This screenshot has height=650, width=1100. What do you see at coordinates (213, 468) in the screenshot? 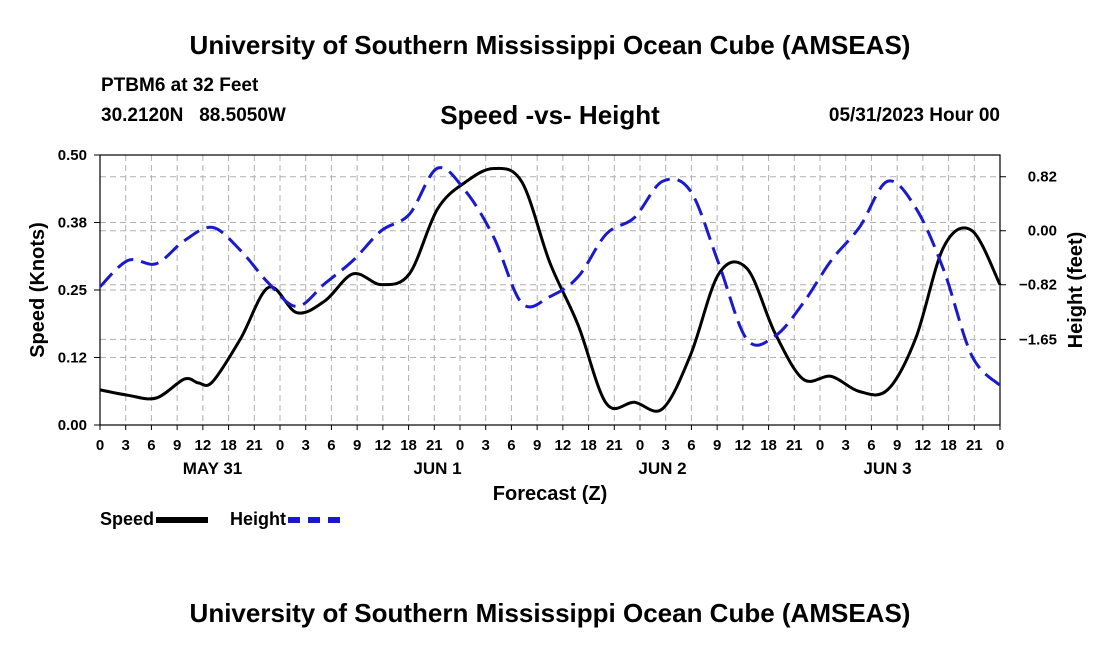
I see `day-label: MAY 31` at bounding box center [213, 468].